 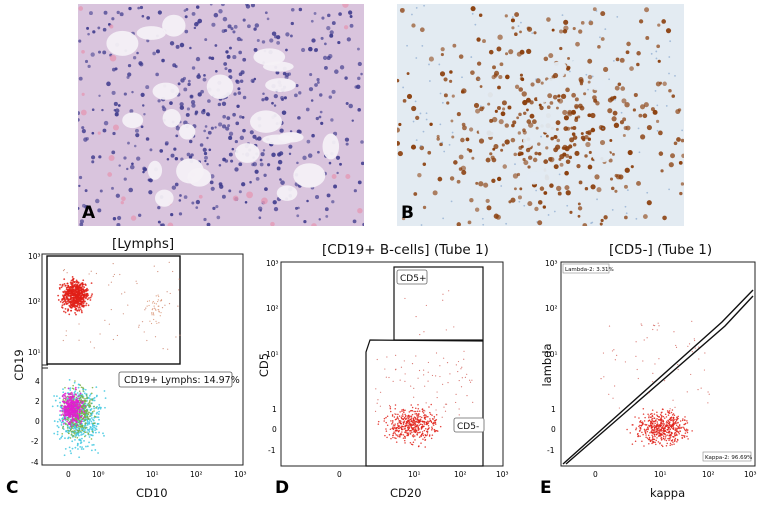 I want to click on kappa-gate-label: Kappa-2: 96.69%, so click(x=728, y=458).